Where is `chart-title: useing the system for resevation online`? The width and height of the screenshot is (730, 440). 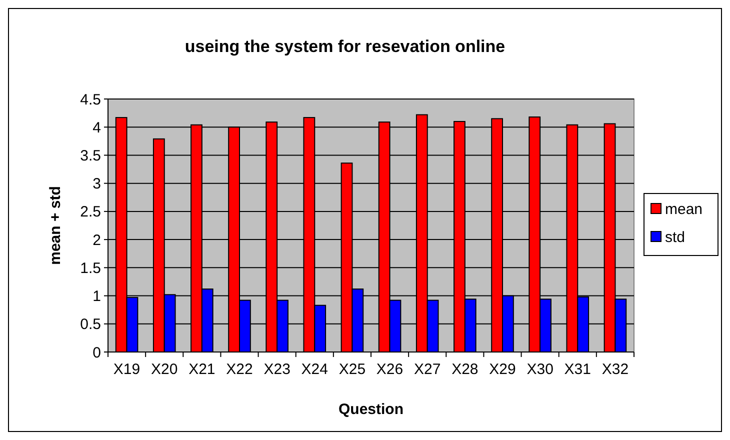 chart-title: useing the system for resevation online is located at coordinates (345, 46).